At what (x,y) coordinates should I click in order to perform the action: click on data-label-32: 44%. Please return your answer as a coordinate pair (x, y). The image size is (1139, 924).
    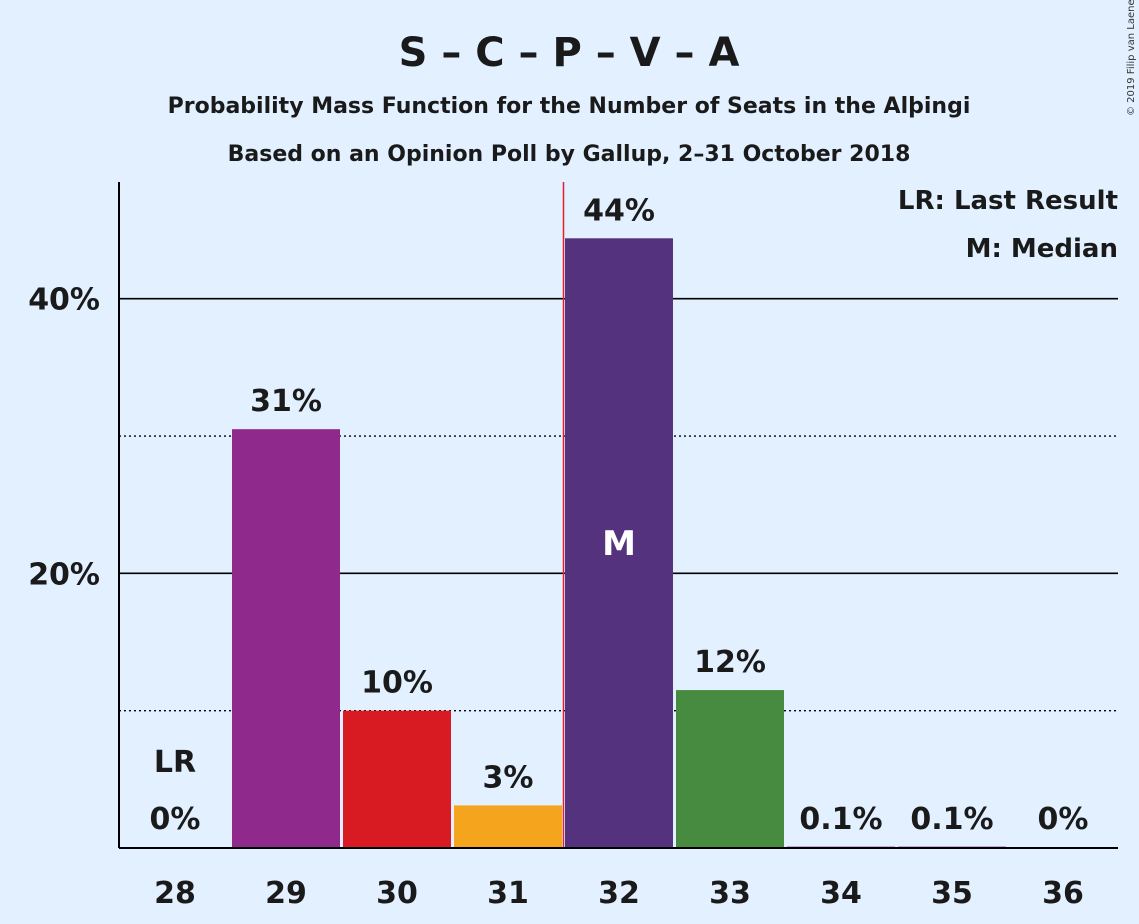
    Looking at the image, I should click on (619, 210).